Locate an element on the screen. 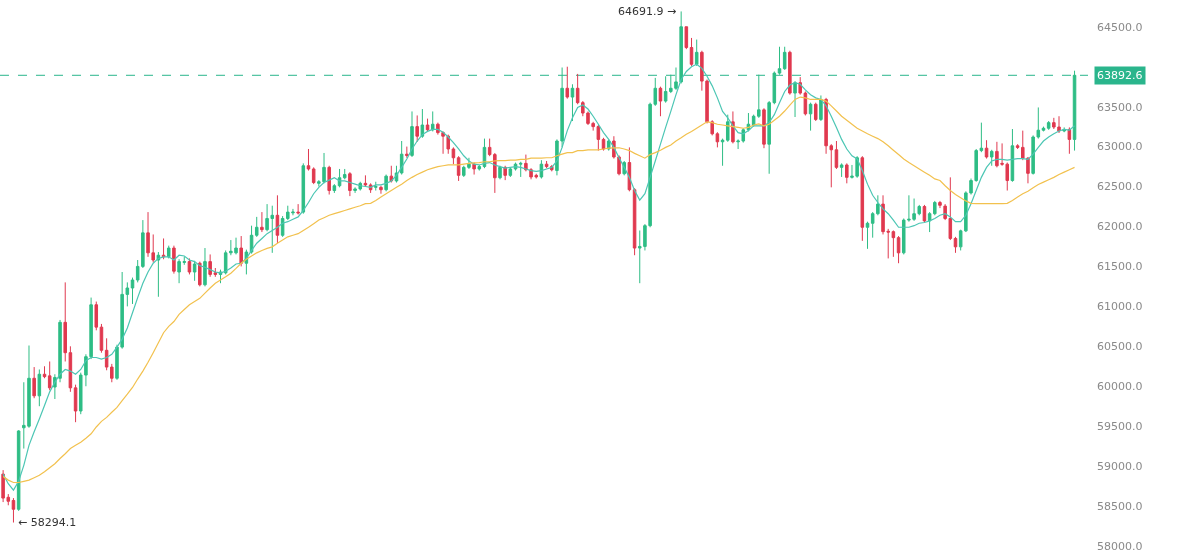 The height and width of the screenshot is (556, 1200). y-tick-label: 59500.0 is located at coordinates (1120, 427).